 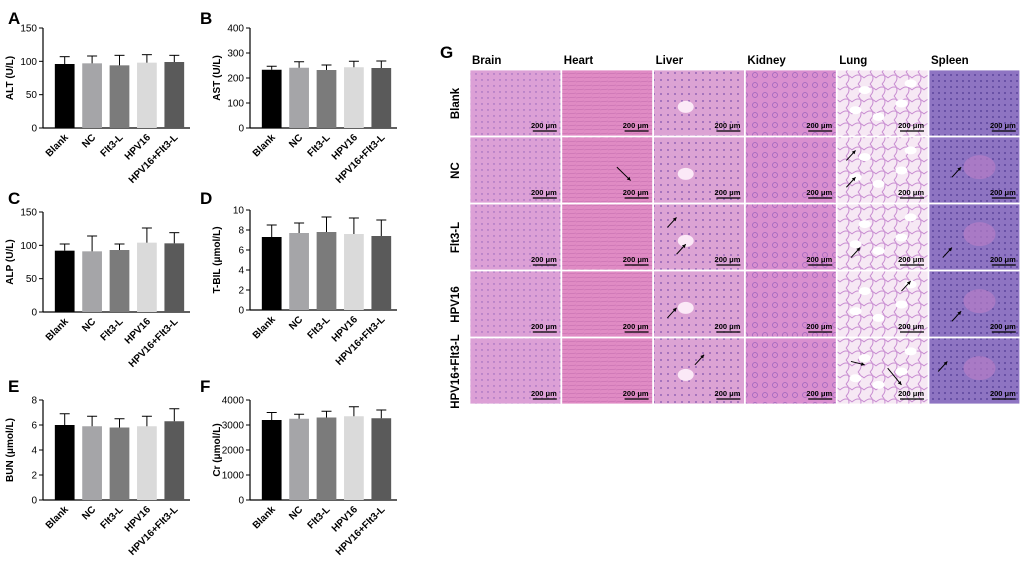 I want to click on histology-column-label-kidney: Kidney, so click(x=766, y=61).